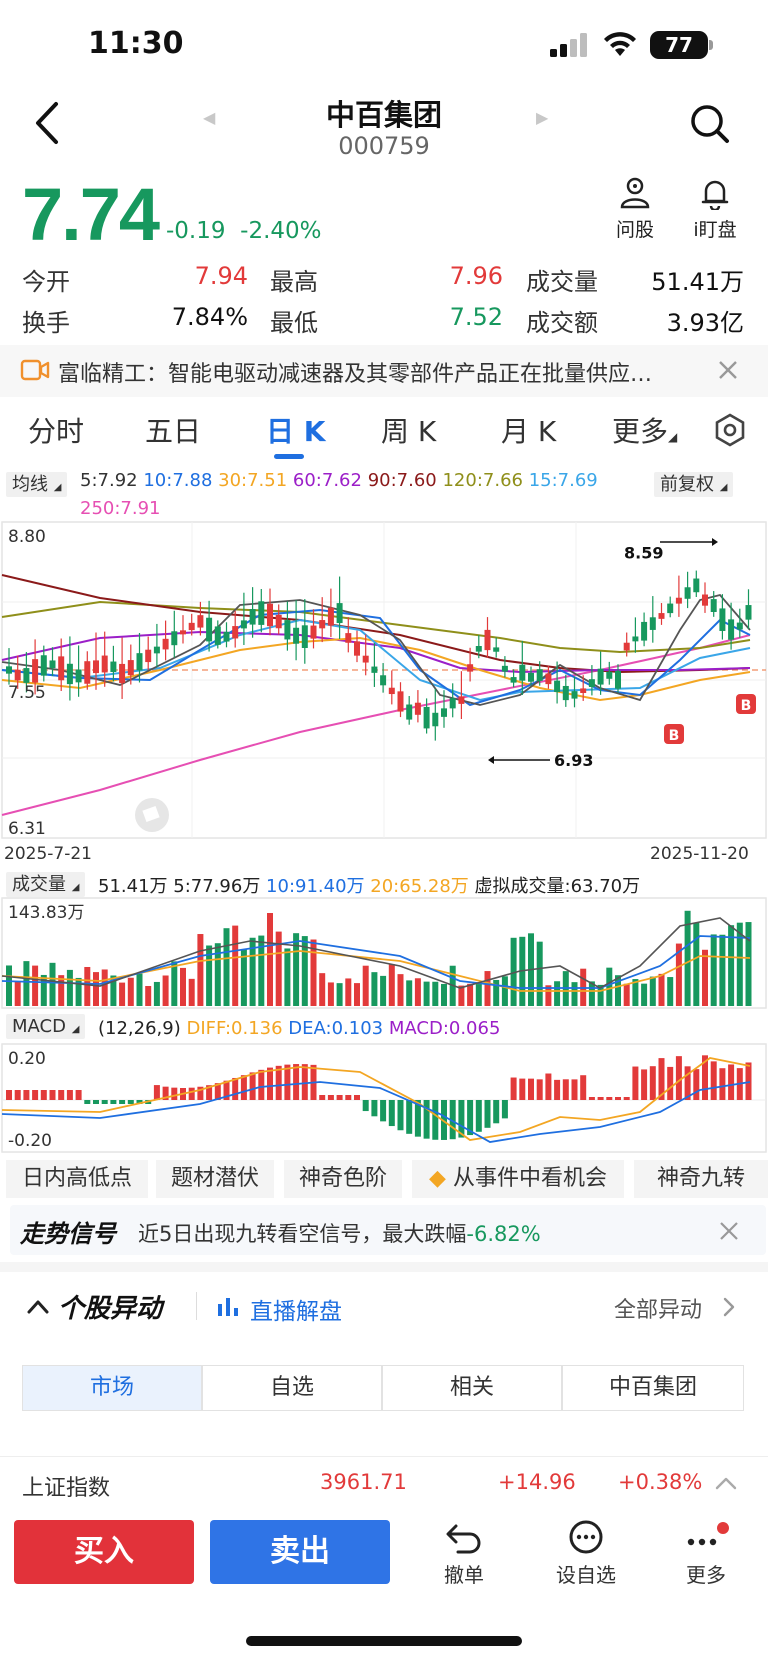 This screenshot has height=1662, width=768. I want to click on ma30-value: 30:7.51, so click(253, 480).